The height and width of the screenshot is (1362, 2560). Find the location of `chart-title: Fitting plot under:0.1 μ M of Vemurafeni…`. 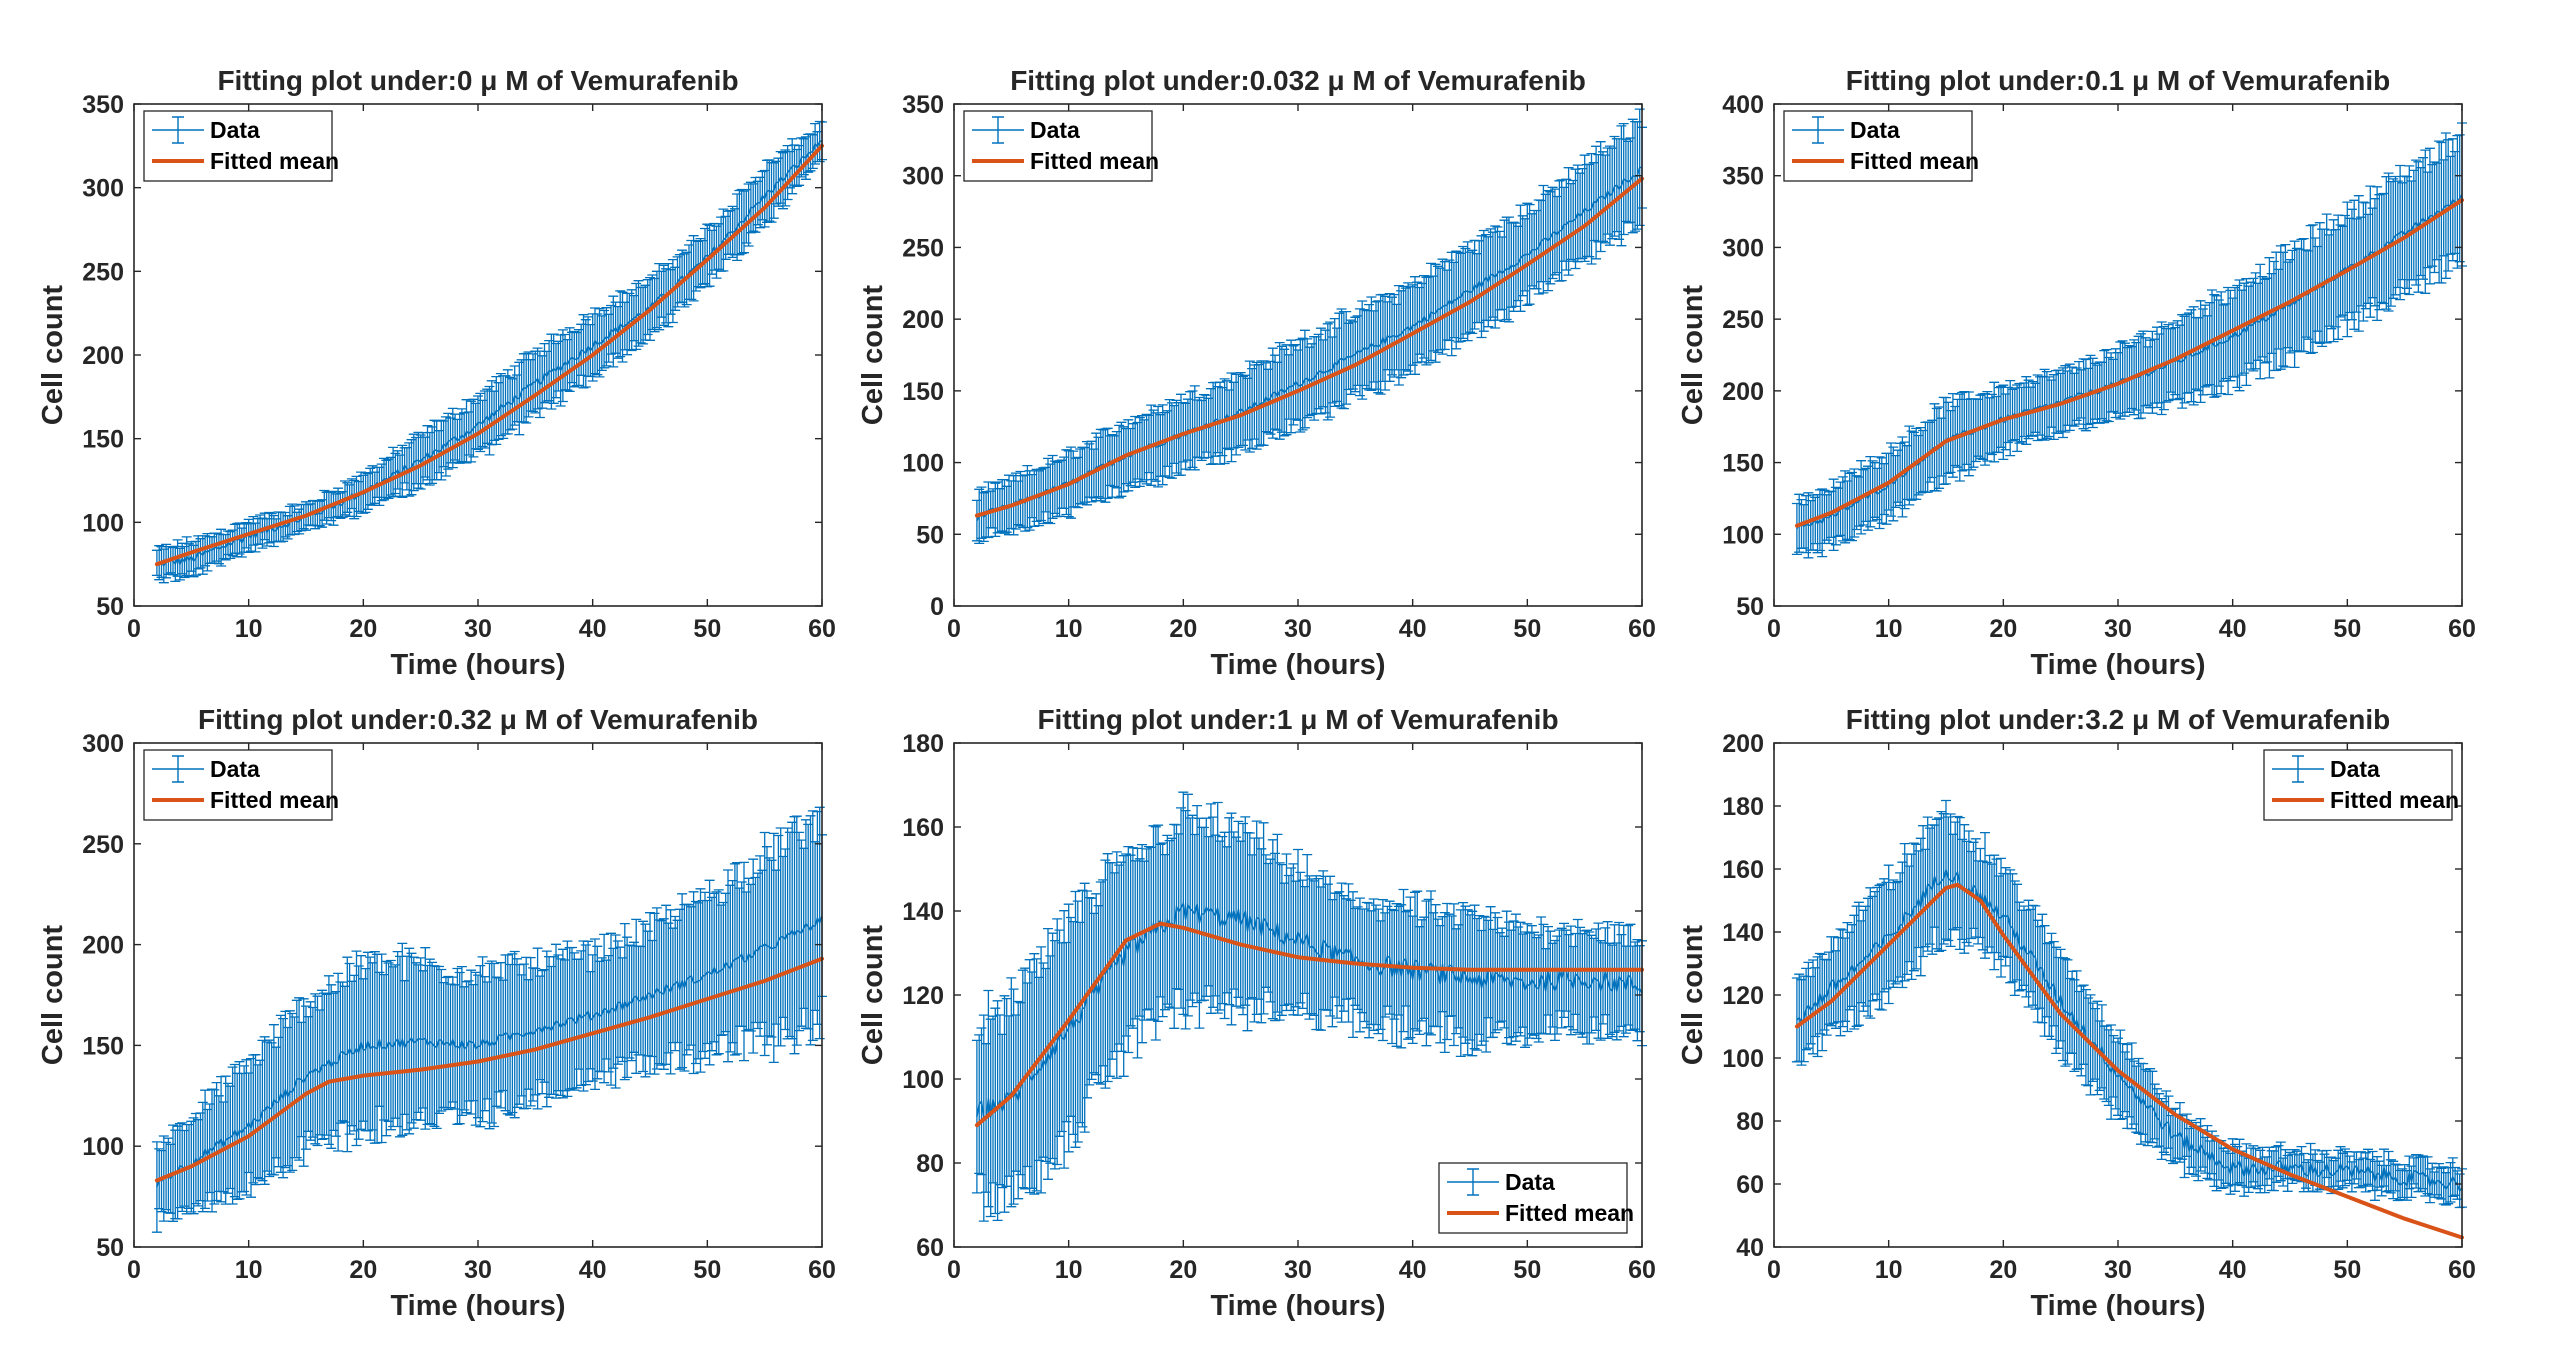

chart-title: Fitting plot under:0.1 μ M of Vemurafeni… is located at coordinates (2118, 80).